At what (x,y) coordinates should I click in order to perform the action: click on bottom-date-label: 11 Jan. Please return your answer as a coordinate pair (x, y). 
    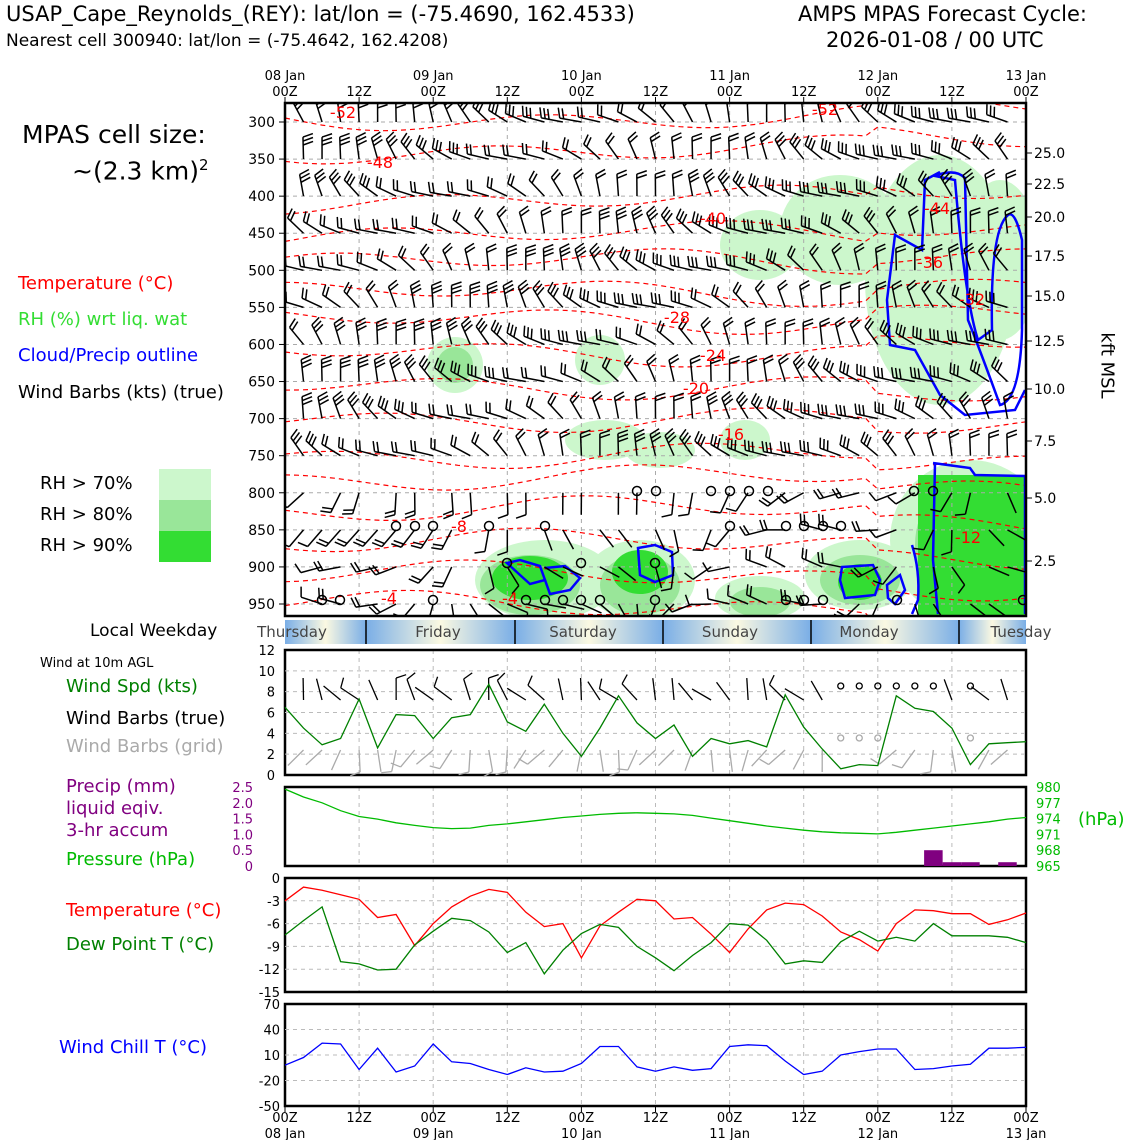
    Looking at the image, I should click on (729, 1133).